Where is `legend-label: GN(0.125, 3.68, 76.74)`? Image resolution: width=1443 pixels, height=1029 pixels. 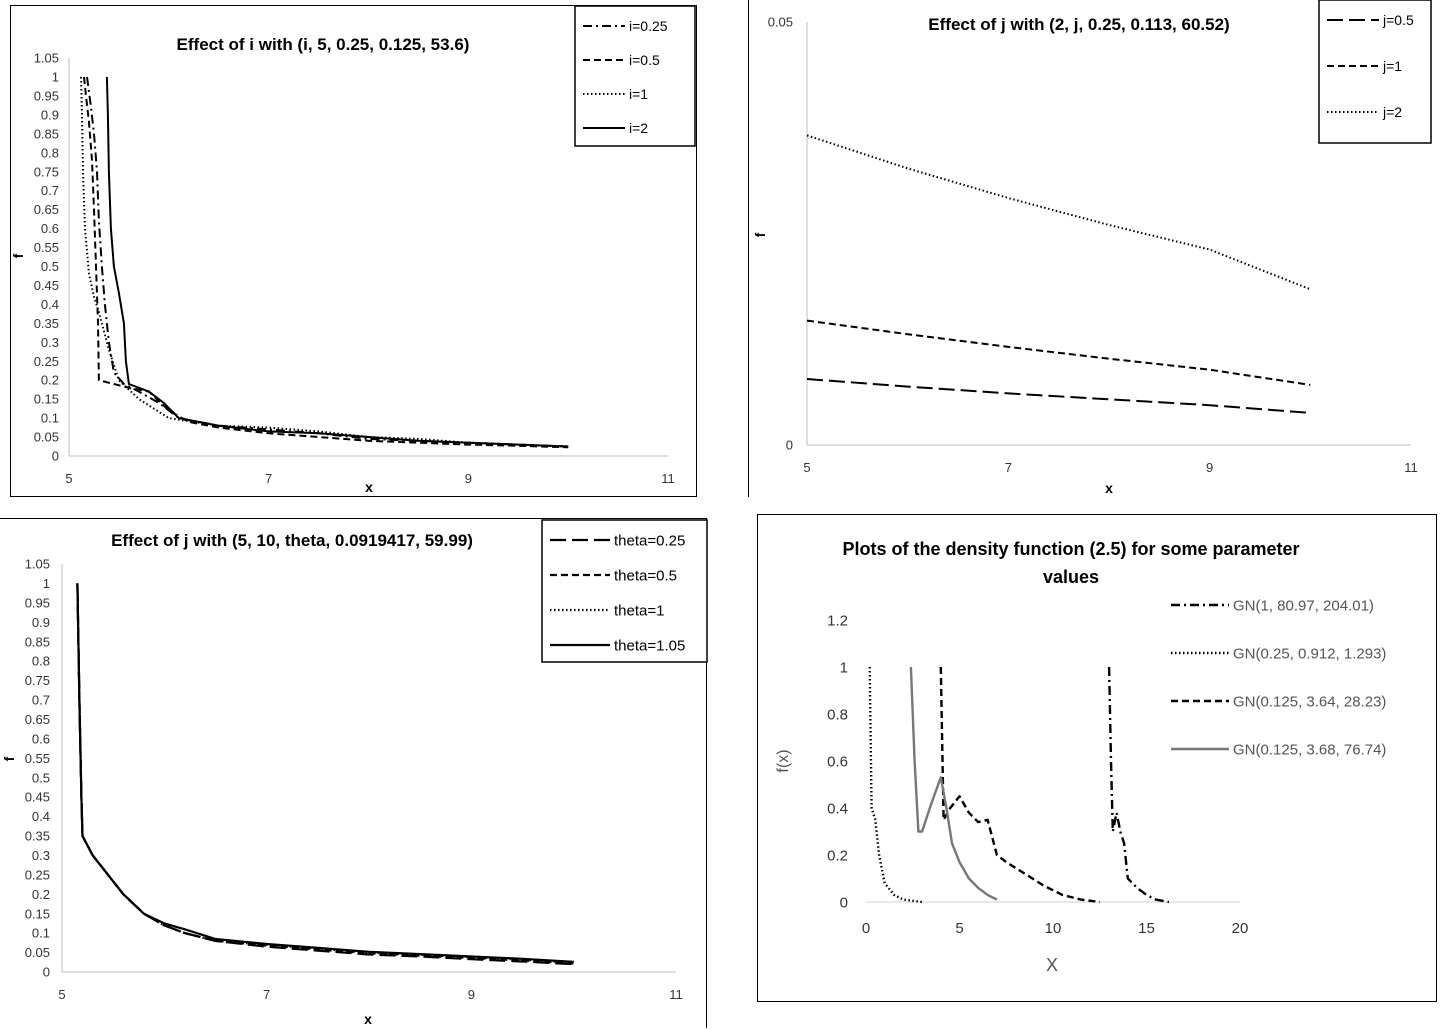 legend-label: GN(0.125, 3.68, 76.74) is located at coordinates (1309, 749).